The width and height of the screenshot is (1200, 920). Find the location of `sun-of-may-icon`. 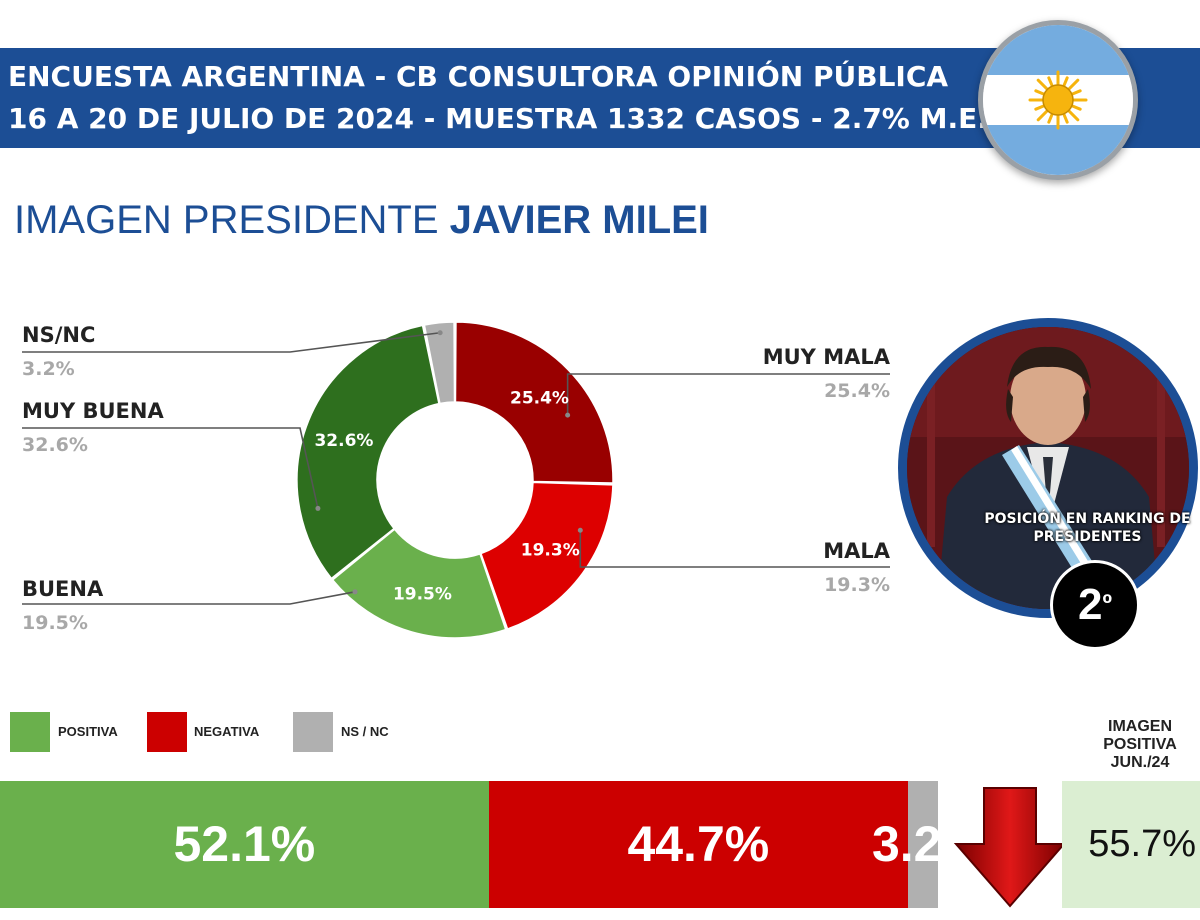

sun-of-may-icon is located at coordinates (1058, 100).